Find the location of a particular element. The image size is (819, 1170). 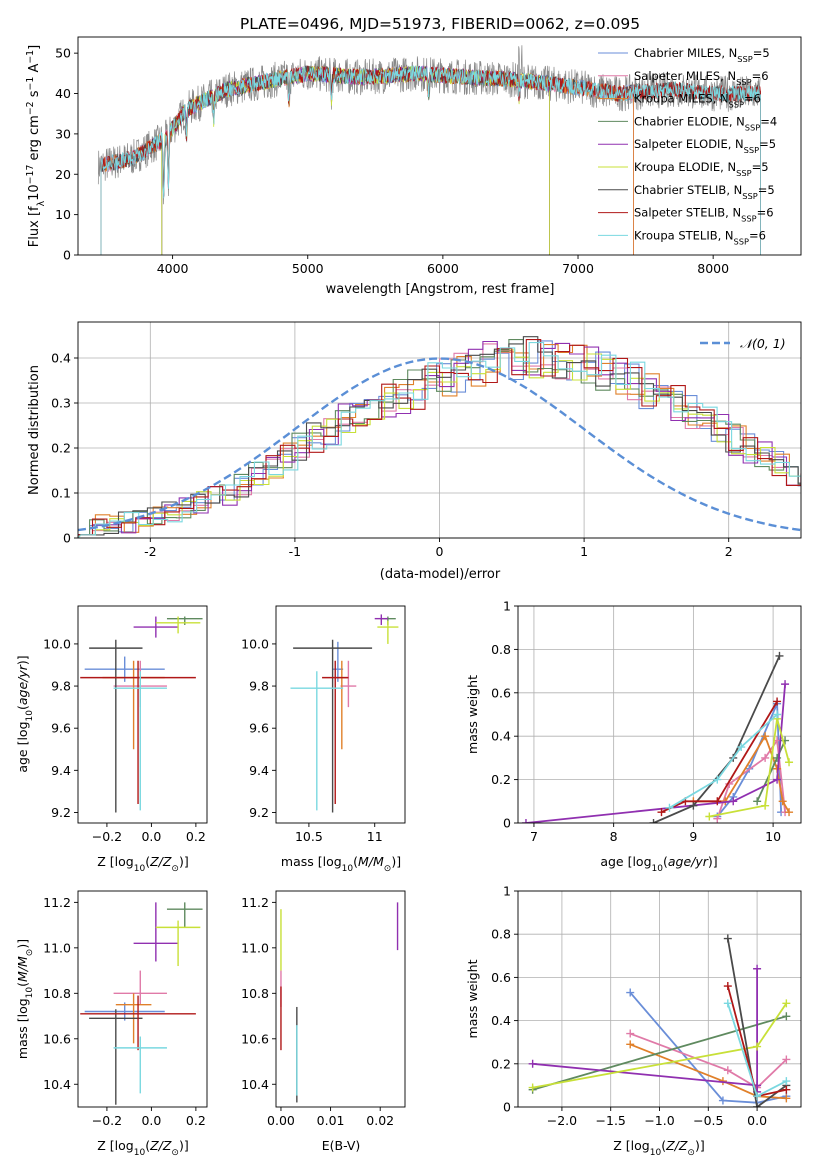

x-tick-label: -1 is located at coordinates (295, 551).